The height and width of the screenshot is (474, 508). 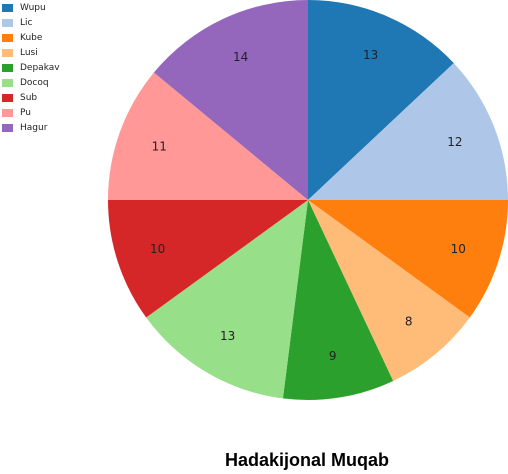 I want to click on legend-label: Docoq, so click(x=34, y=82).